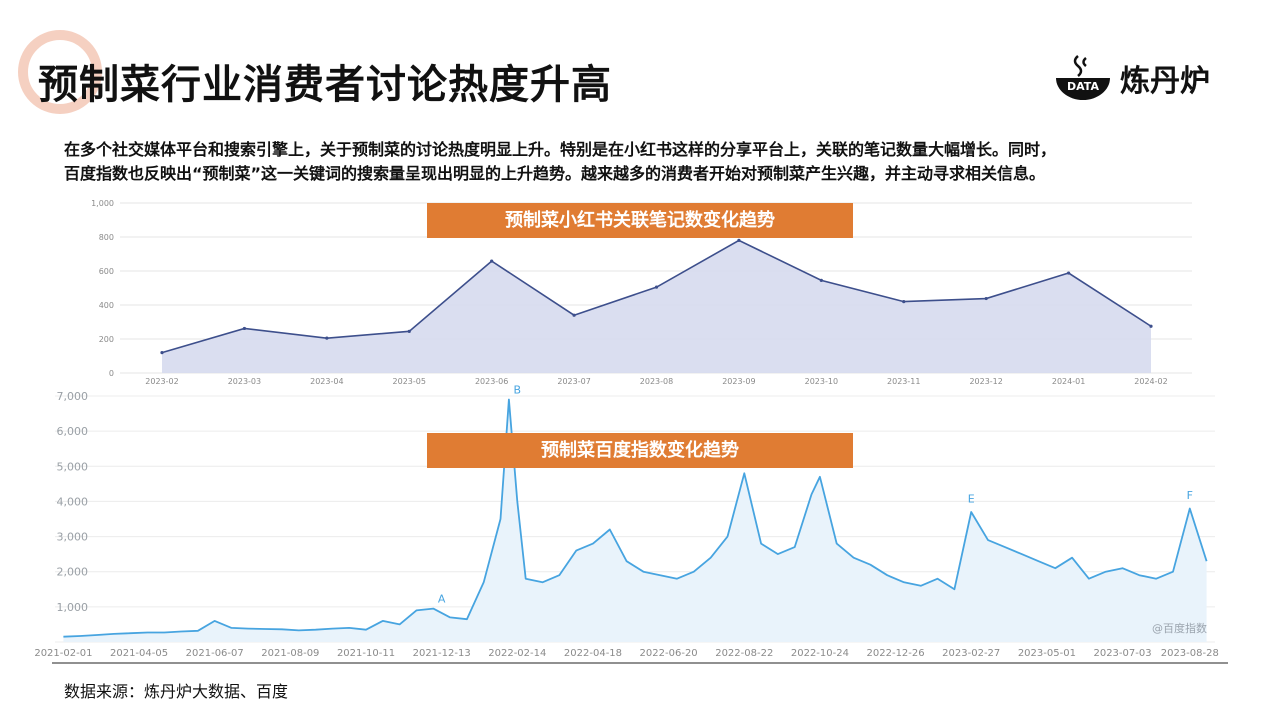 The width and height of the screenshot is (1280, 720). I want to click on chart1-y-tick-label: 200, so click(106, 339).